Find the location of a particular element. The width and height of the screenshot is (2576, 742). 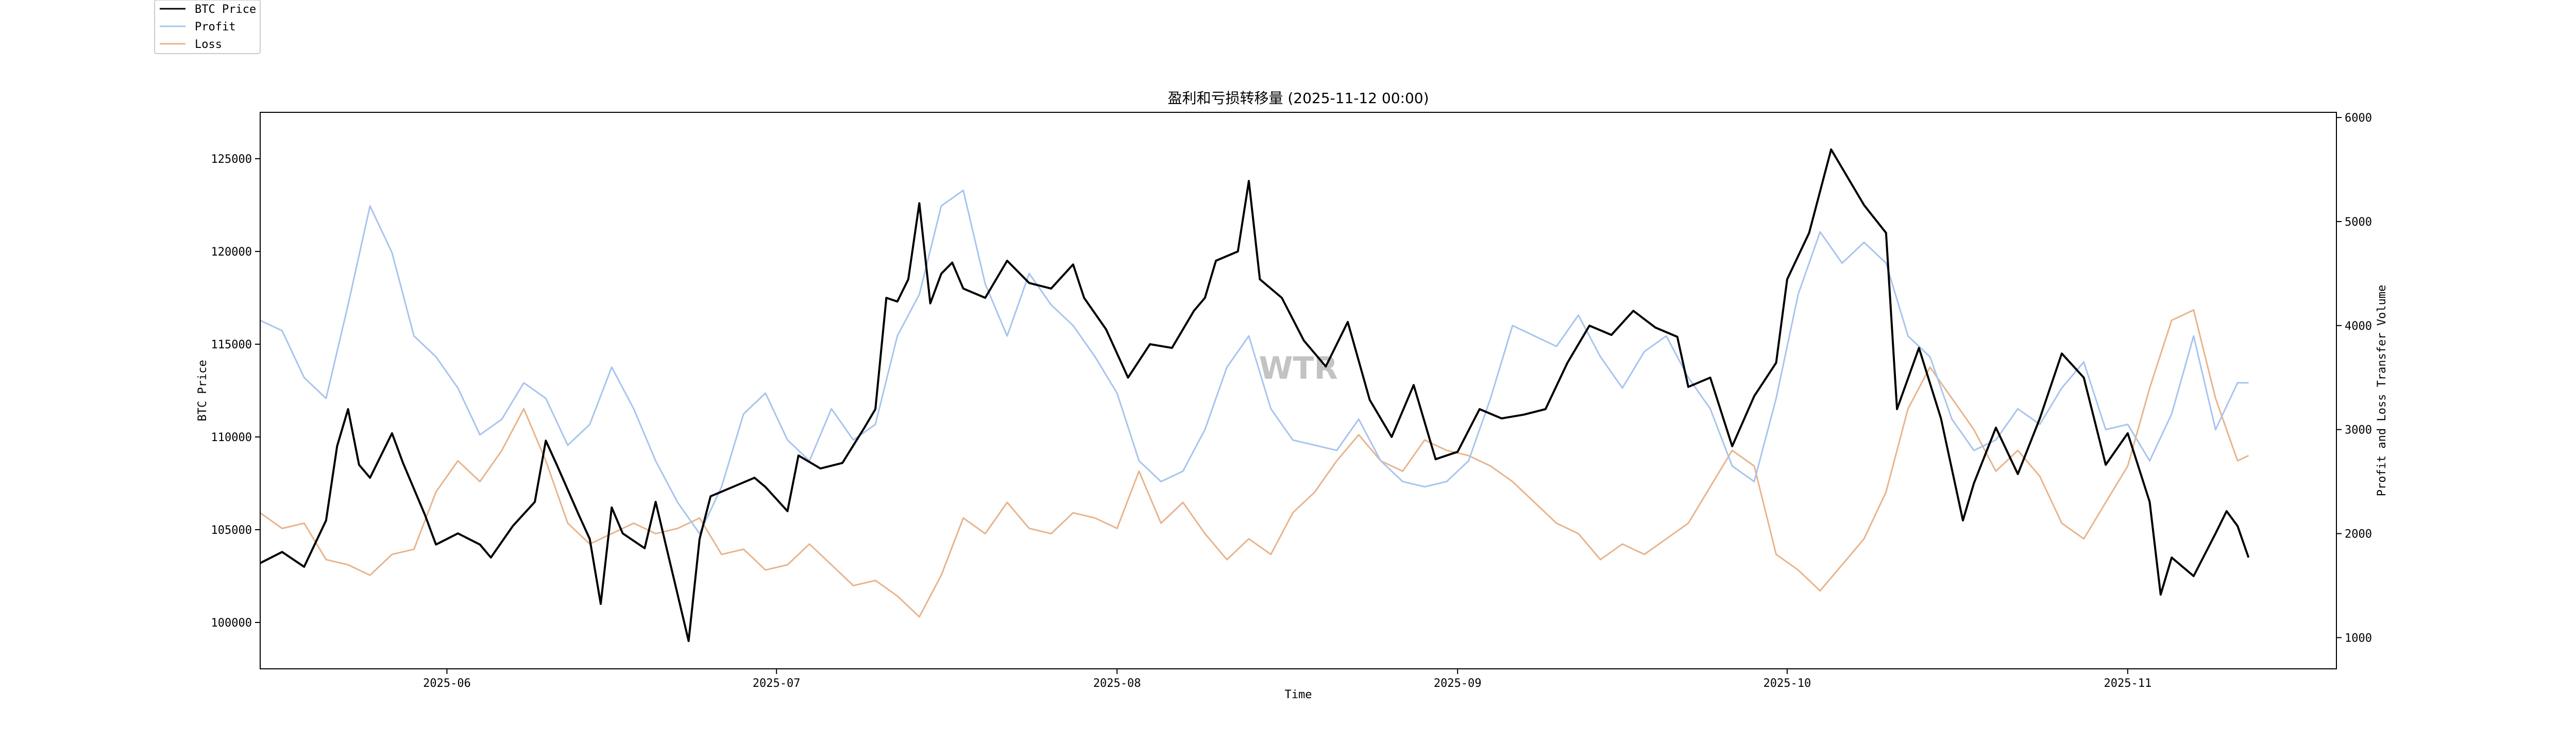

legend-label-btc: BTC Price is located at coordinates (225, 9).